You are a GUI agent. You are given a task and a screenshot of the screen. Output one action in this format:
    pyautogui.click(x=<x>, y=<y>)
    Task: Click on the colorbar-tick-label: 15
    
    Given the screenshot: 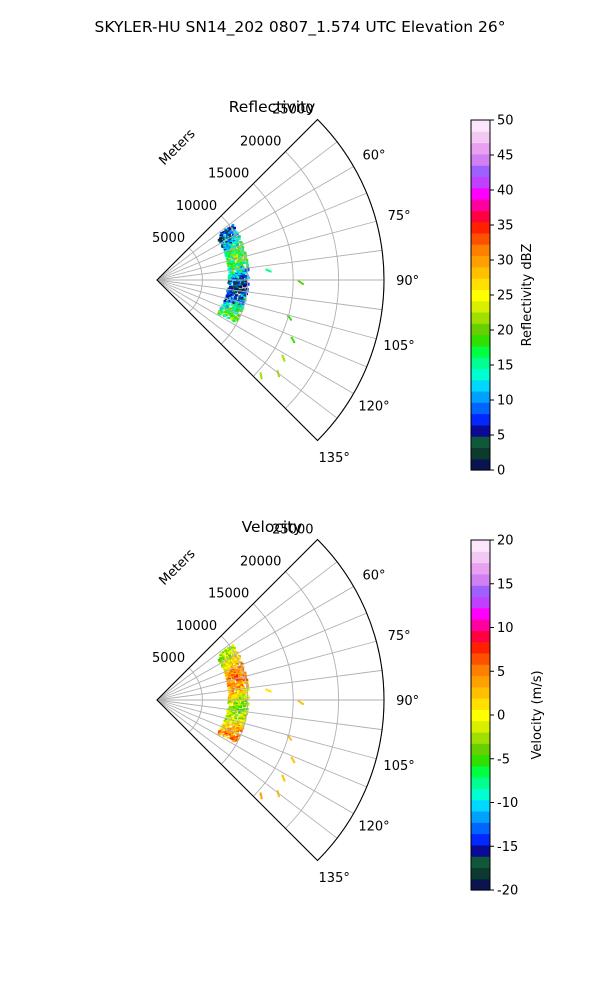 What is the action you would take?
    pyautogui.click(x=505, y=366)
    